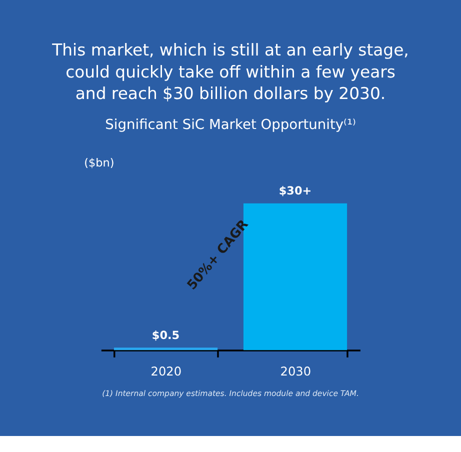  Describe the element at coordinates (99, 163) in the screenshot. I see `y-axis-title: ($bn)` at that location.